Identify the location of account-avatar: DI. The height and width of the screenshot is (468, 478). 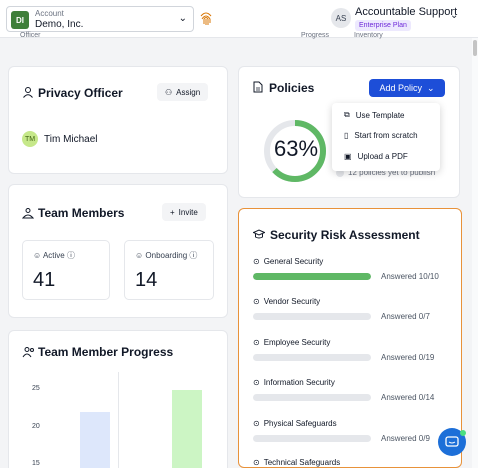
(20, 20).